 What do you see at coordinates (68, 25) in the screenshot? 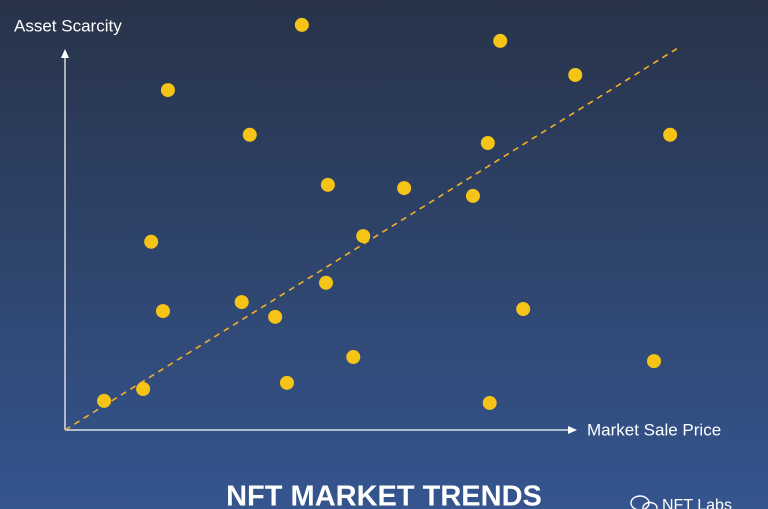
I see `y-axis-label: Asset Scarcity` at bounding box center [68, 25].